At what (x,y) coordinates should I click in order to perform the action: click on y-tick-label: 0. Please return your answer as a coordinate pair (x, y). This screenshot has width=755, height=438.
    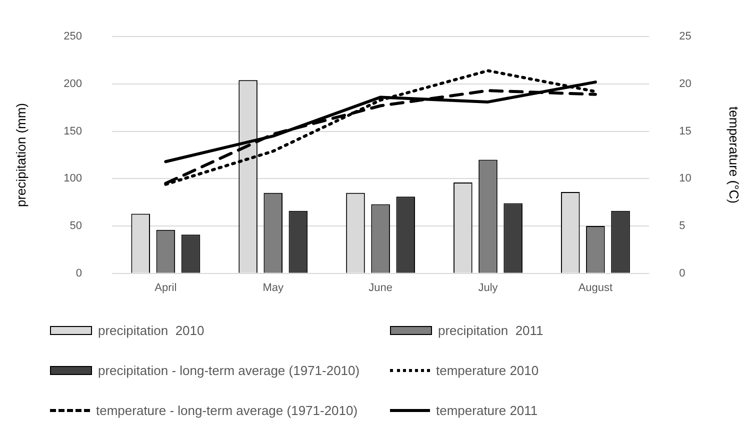
    Looking at the image, I should click on (79, 273).